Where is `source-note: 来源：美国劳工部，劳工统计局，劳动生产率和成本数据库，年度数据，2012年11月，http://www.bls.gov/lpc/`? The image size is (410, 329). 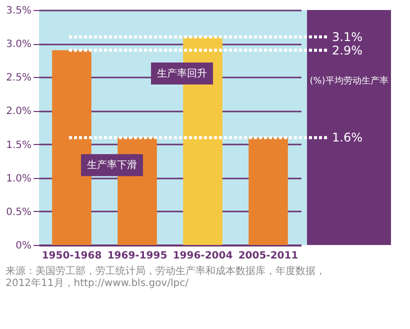
source-note: 来源：美国劳工部，劳工统计局，劳动生产率和成本数据库，年度数据，2012年11月，http://www.bls.gov/lpc/ is located at coordinates (166, 277).